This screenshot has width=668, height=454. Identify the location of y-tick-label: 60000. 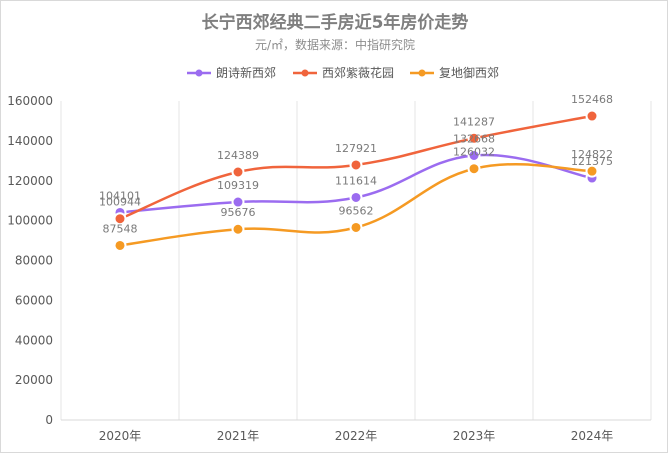
(34, 300).